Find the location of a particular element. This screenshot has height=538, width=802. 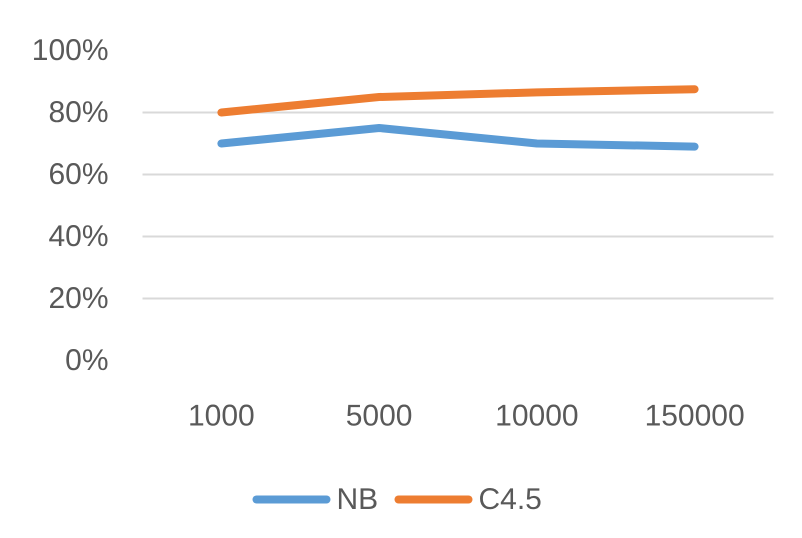

x-tick-label: 5000 is located at coordinates (379, 416).